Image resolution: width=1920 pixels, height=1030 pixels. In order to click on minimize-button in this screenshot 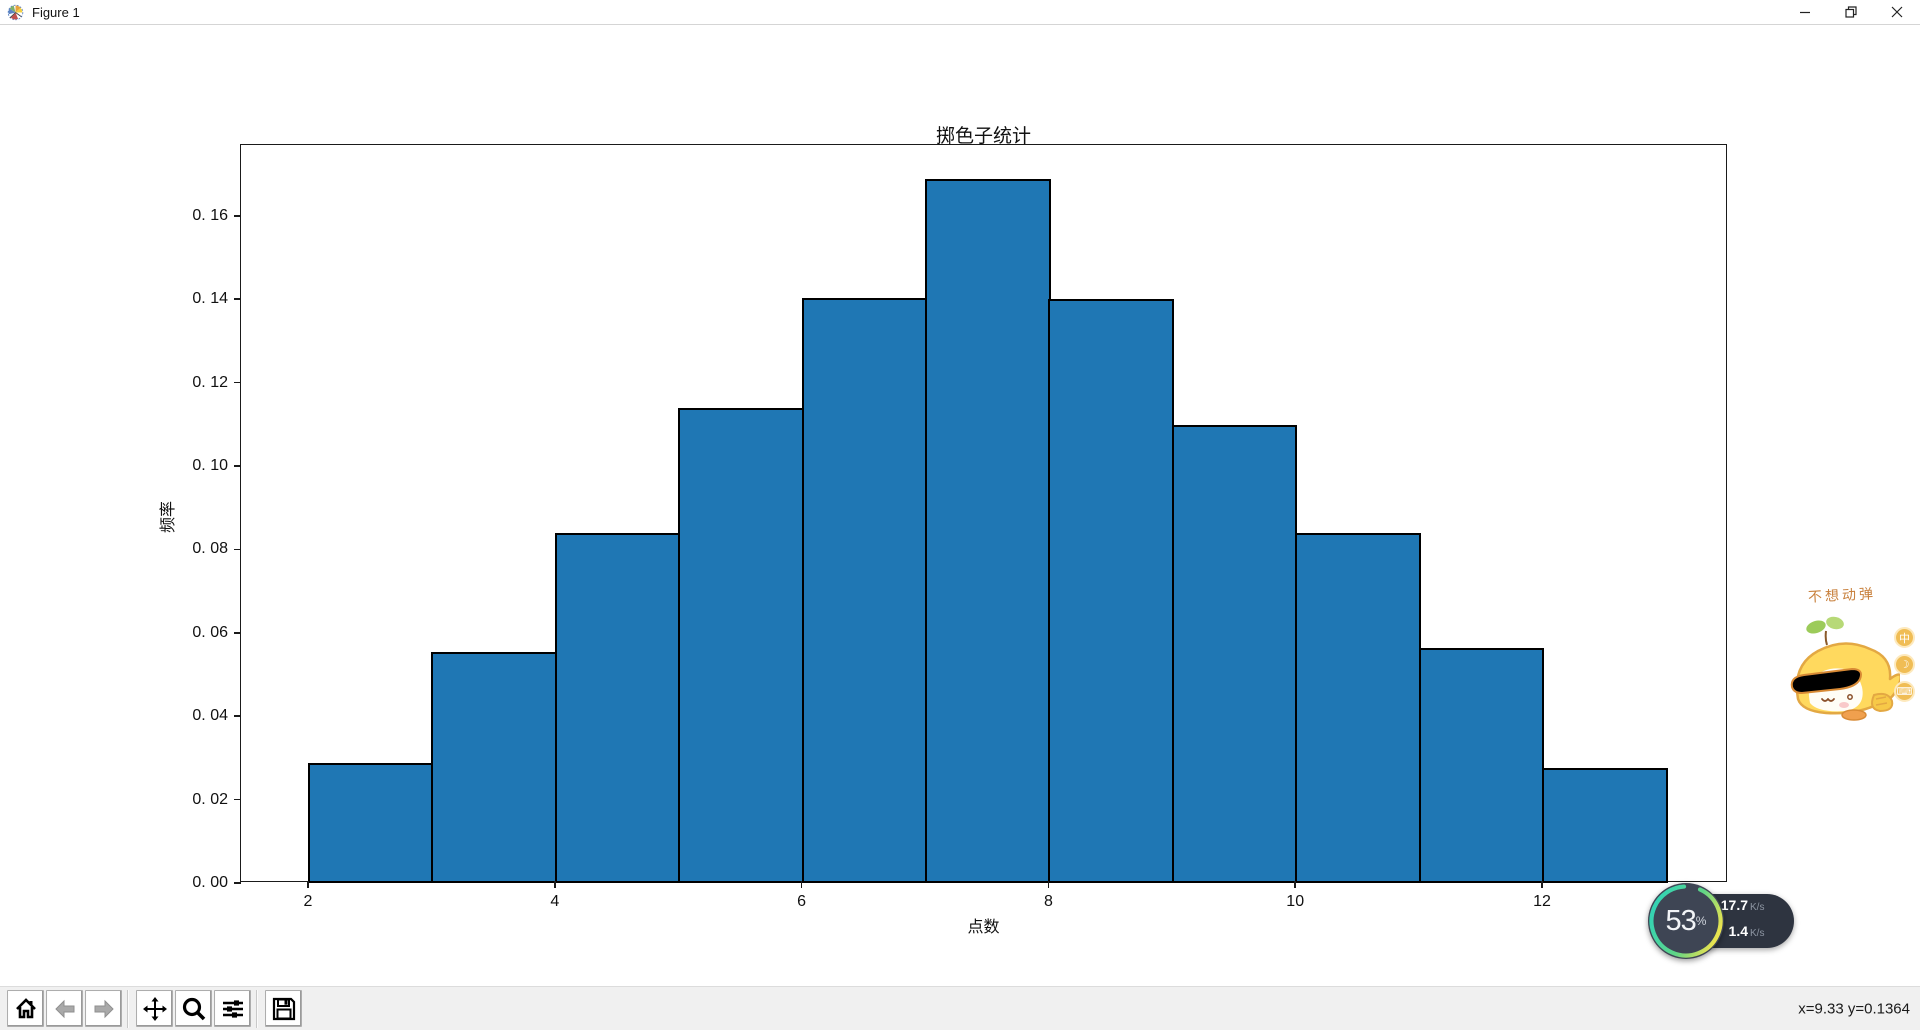, I will do `click(1805, 12)`.